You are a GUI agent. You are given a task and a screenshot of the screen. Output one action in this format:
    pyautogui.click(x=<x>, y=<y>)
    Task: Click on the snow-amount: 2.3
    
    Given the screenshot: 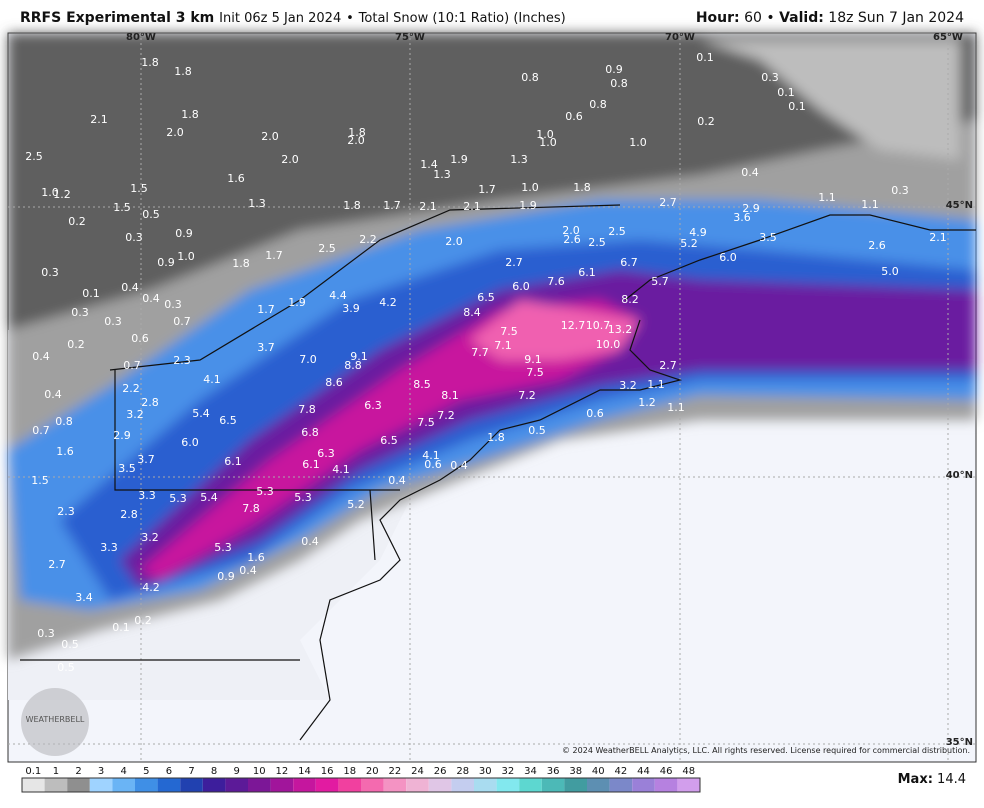 What is the action you would take?
    pyautogui.click(x=182, y=360)
    